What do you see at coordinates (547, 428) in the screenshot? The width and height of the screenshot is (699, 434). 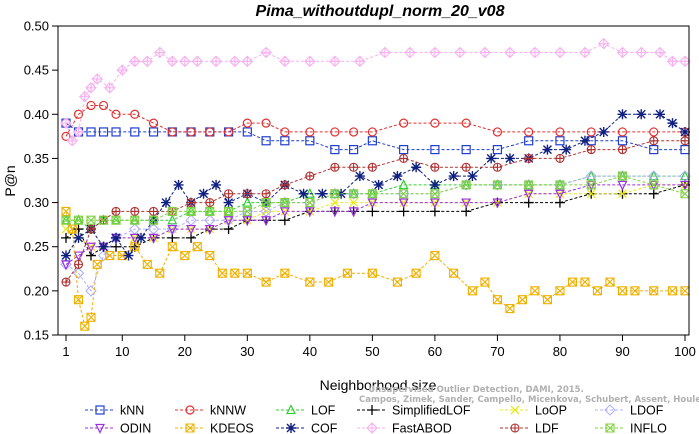 I see `legend-label: LDF` at bounding box center [547, 428].